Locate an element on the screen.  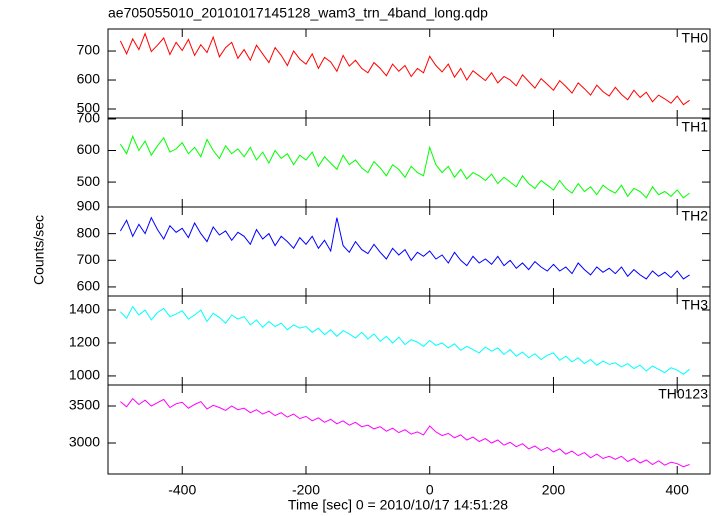
y-tick-label: 800 is located at coordinates (89, 232).